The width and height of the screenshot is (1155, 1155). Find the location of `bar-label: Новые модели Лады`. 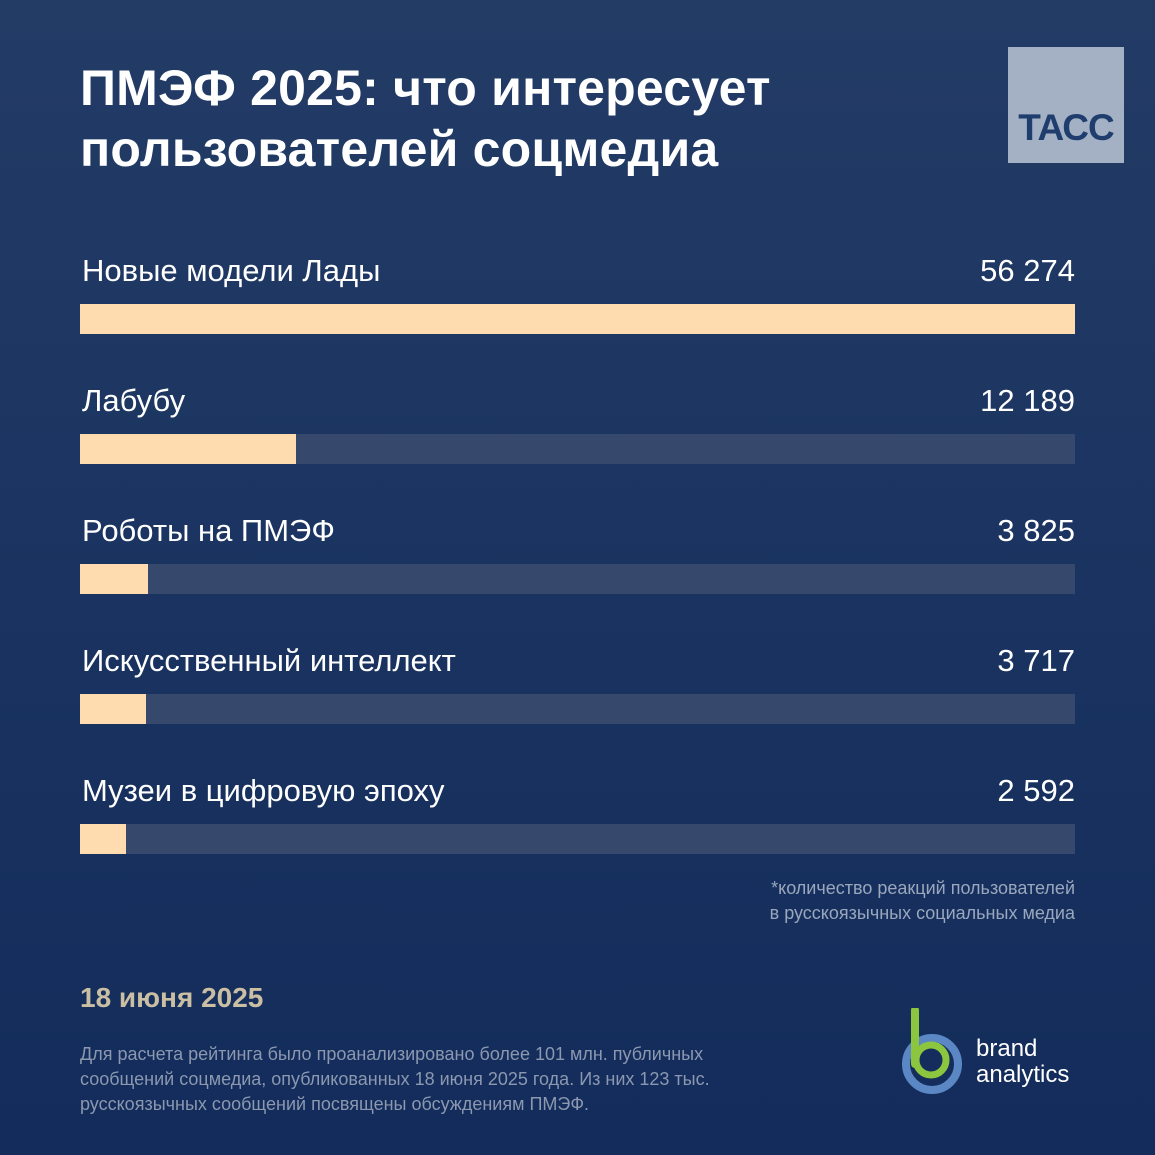

bar-label: Новые модели Лады is located at coordinates (231, 270).